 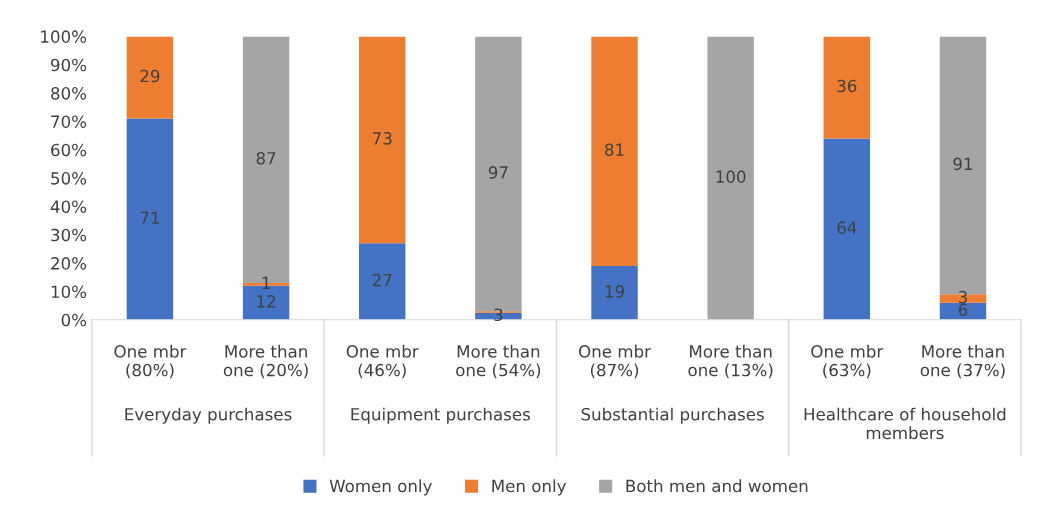 What do you see at coordinates (440, 415) in the screenshot?
I see `text: Equipment purchases` at bounding box center [440, 415].